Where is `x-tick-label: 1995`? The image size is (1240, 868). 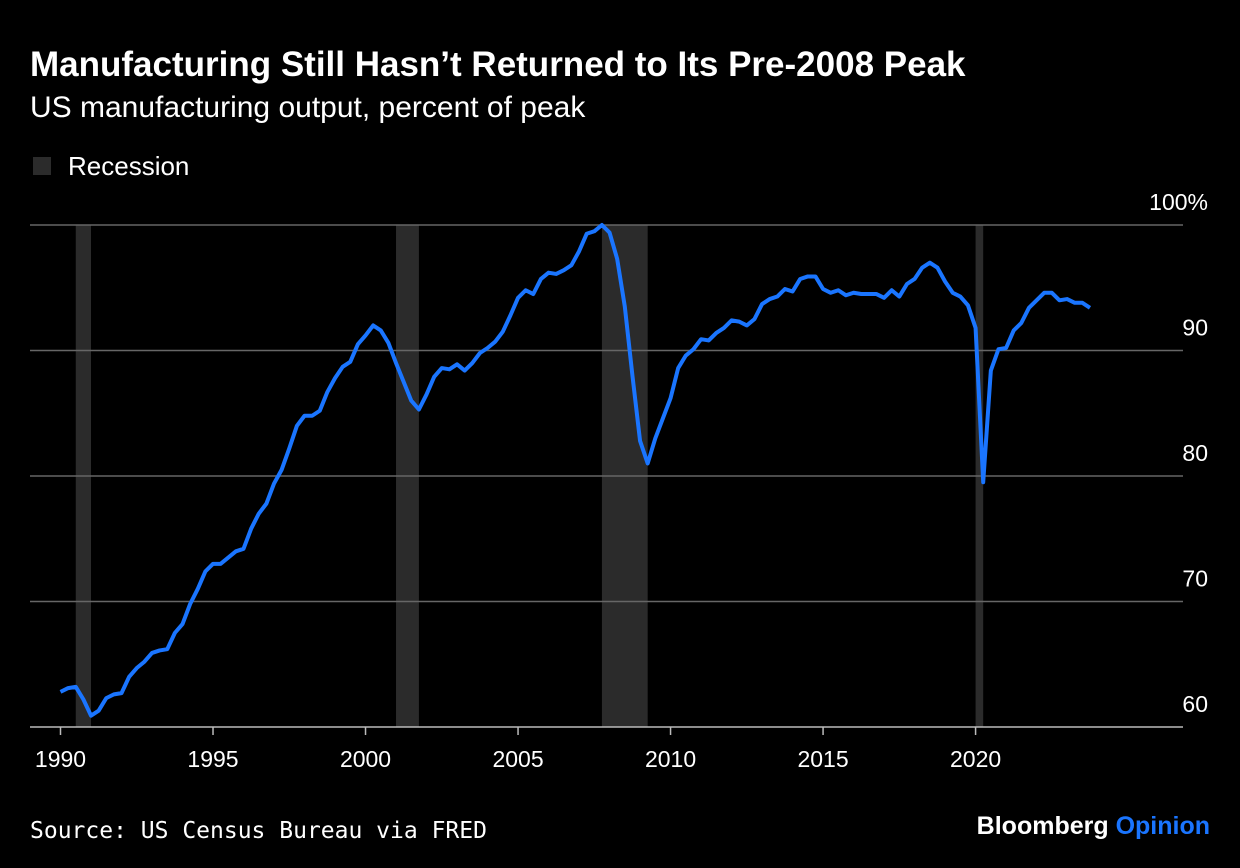
x-tick-label: 1995 is located at coordinates (212, 759).